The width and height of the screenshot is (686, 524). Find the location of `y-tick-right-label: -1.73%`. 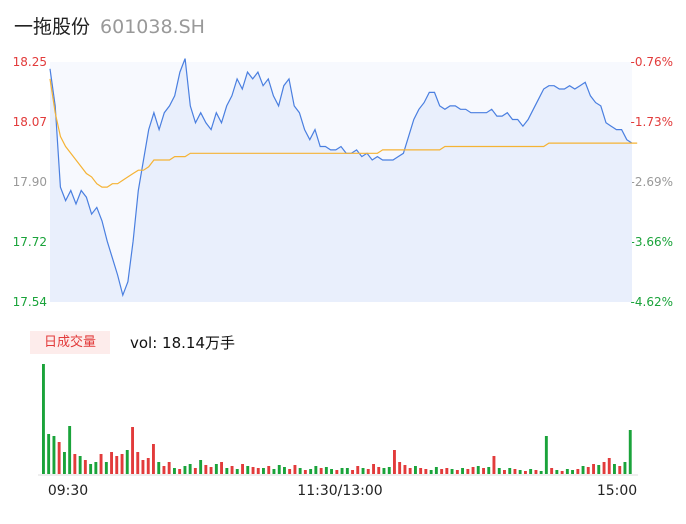

y-tick-right-label: -1.73% is located at coordinates (652, 122).